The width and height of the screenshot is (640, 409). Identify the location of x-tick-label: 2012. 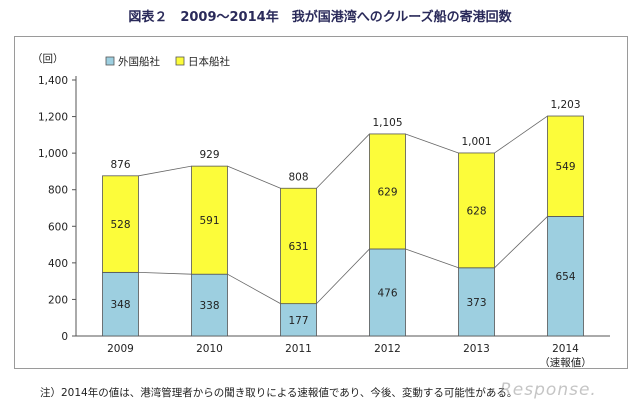
(387, 349).